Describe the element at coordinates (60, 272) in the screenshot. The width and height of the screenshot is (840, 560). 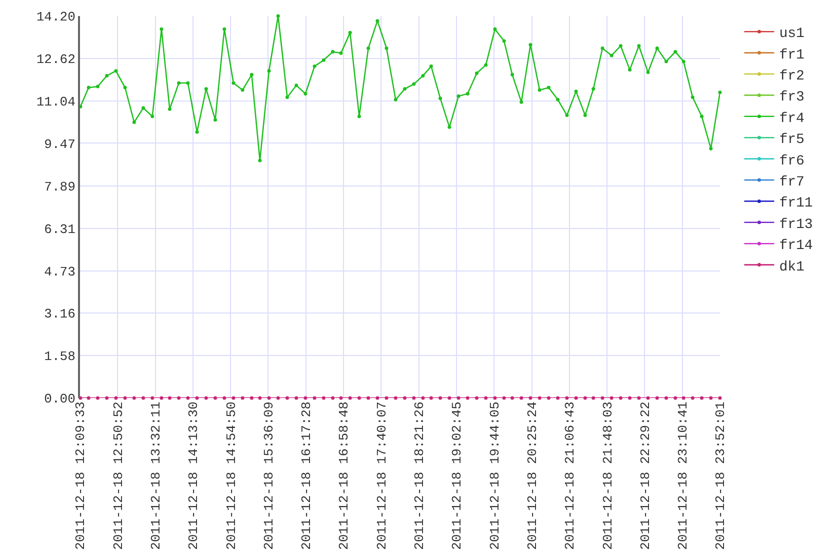
I see `y-tick-label: 4.73` at that location.